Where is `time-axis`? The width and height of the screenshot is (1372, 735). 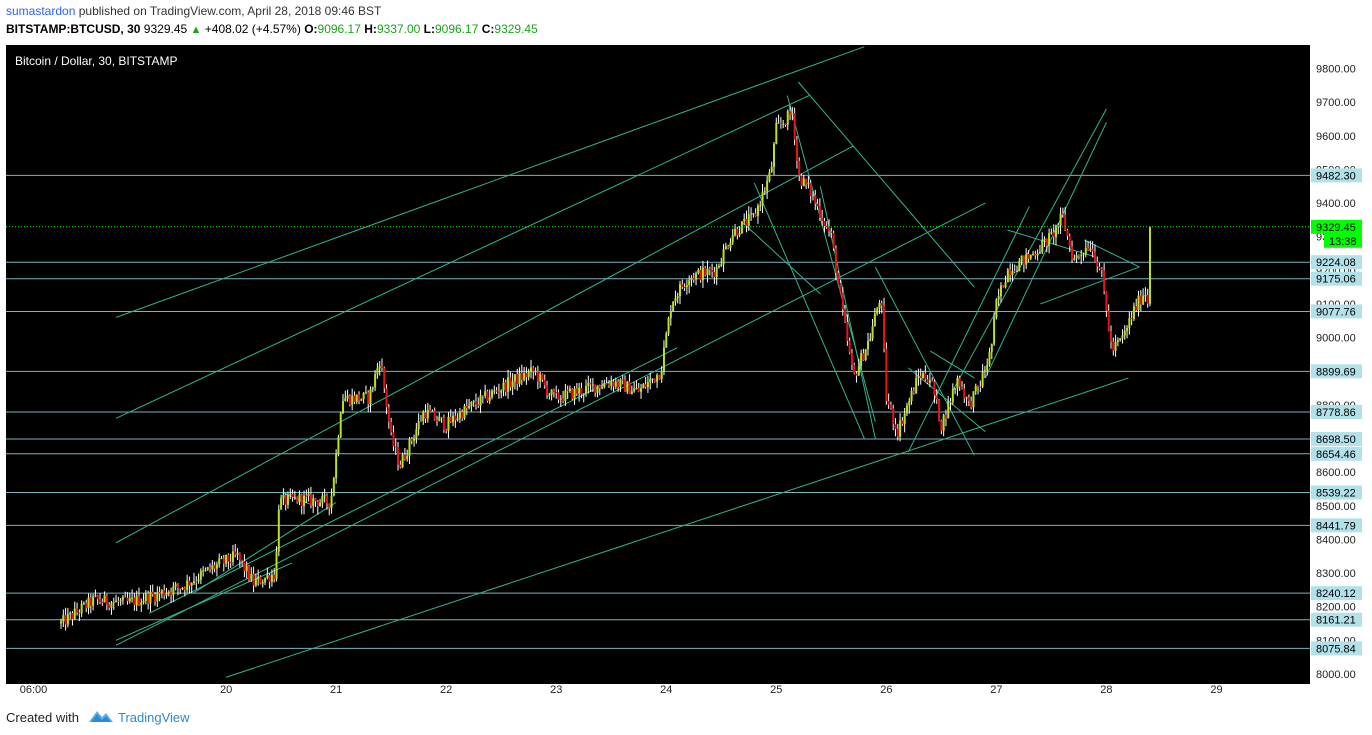 time-axis is located at coordinates (658, 691).